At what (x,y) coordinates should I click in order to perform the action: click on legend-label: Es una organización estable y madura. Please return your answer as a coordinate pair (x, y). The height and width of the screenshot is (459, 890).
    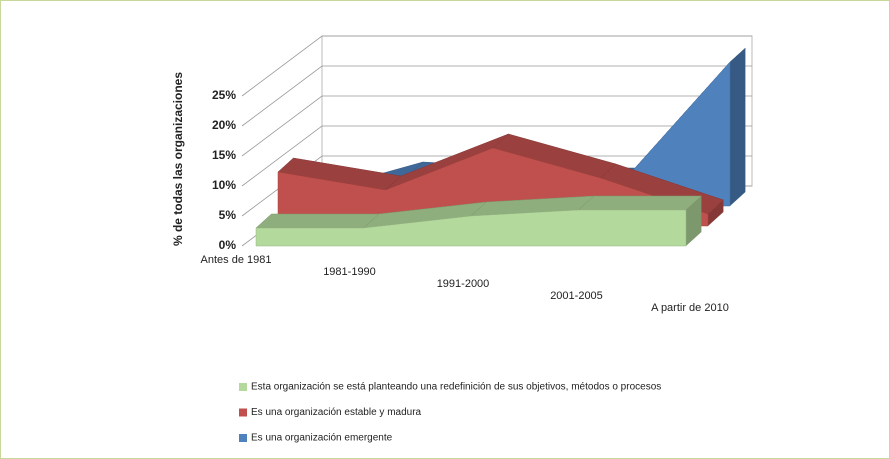
    Looking at the image, I should click on (336, 412).